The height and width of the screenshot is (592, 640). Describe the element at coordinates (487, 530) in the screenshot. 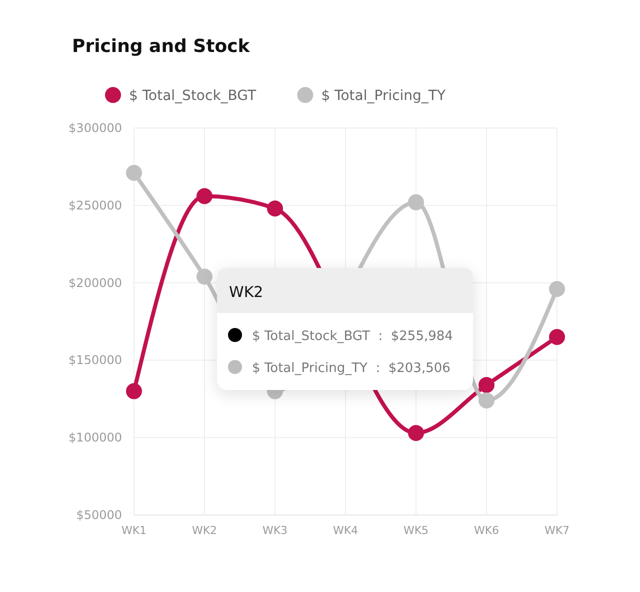

I see `x-tick-label: WK6` at that location.